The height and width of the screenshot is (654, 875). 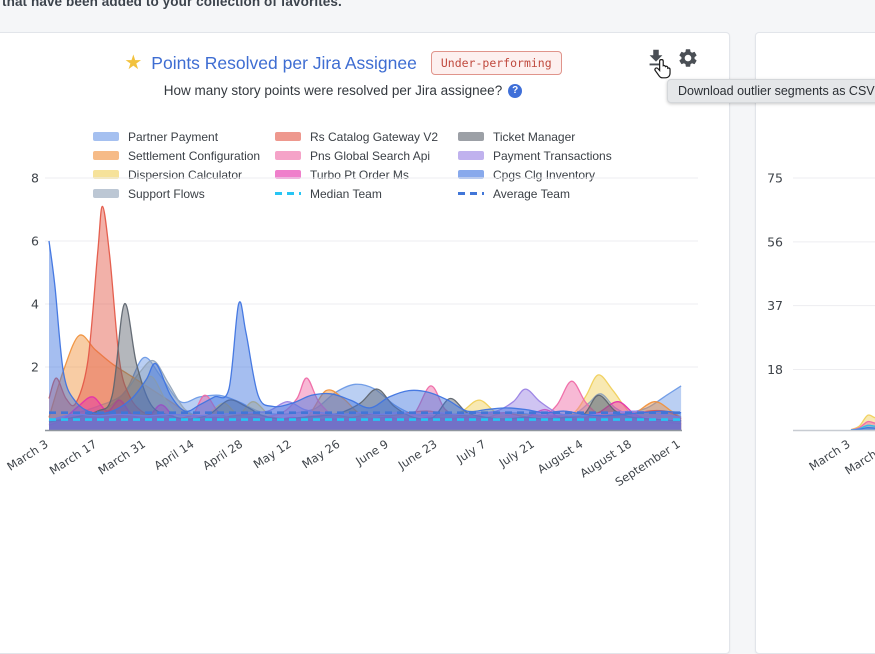 I want to click on svg-text: 75, so click(x=775, y=178).